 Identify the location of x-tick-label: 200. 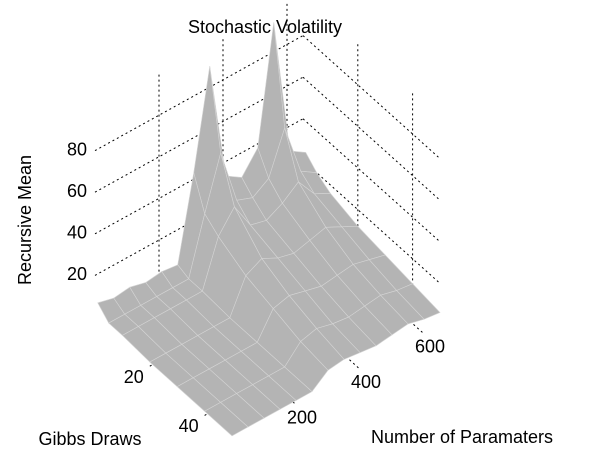
(302, 417).